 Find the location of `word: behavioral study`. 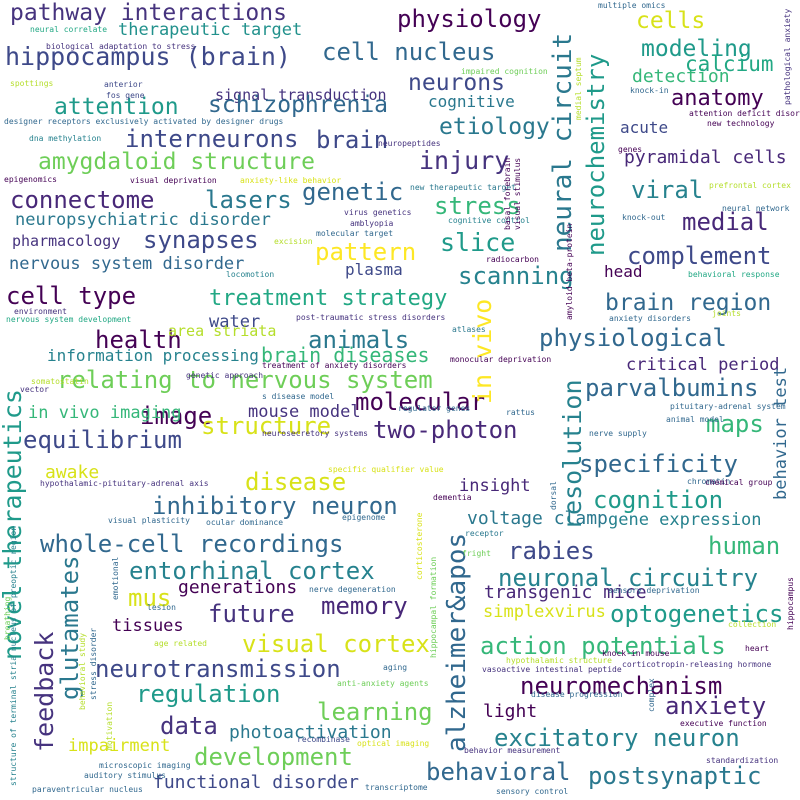

word: behavioral study is located at coordinates (82, 671).